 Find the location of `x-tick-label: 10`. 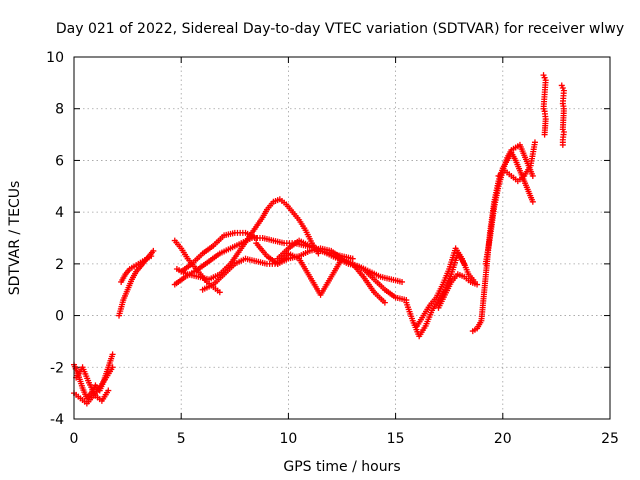

x-tick-label: 10 is located at coordinates (288, 439).